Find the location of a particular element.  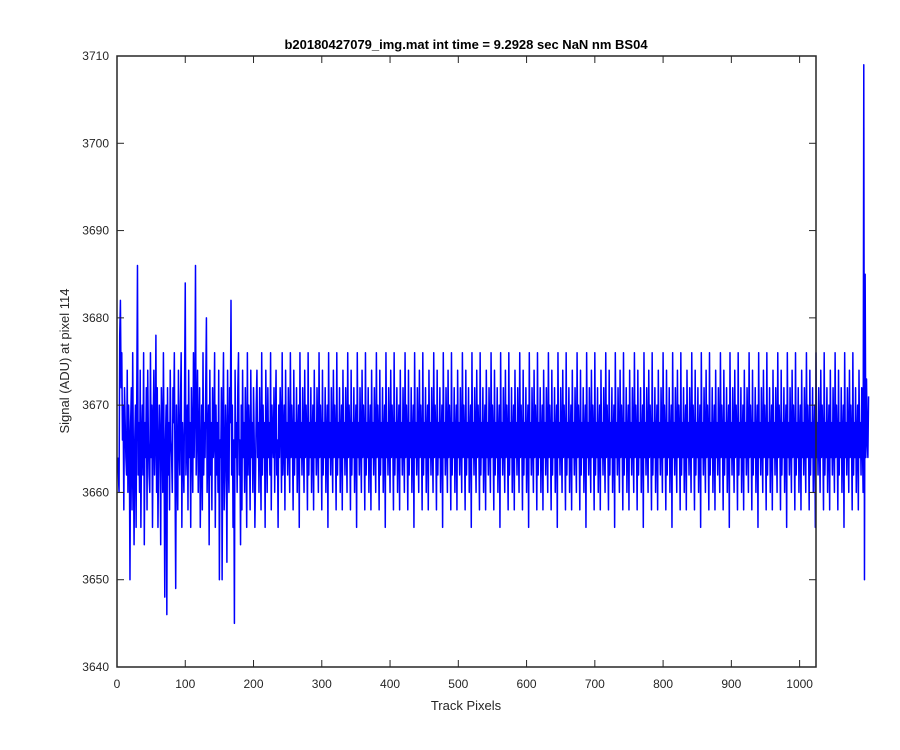

x-tick-label-1000: 1000 is located at coordinates (799, 684).